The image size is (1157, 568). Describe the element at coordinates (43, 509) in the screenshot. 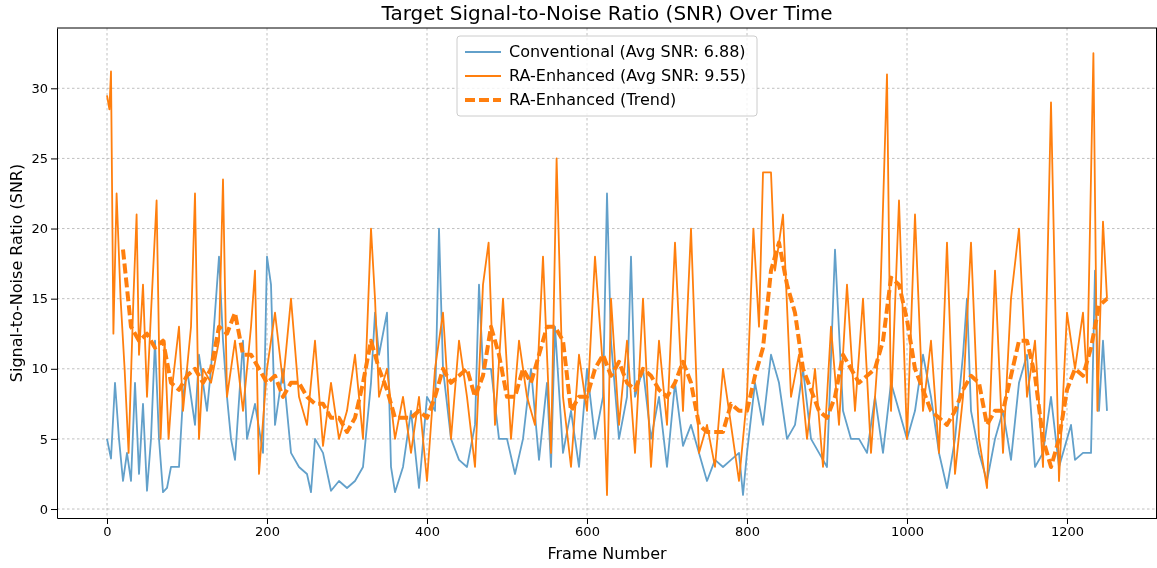

I see `y-tick-label: 0` at that location.